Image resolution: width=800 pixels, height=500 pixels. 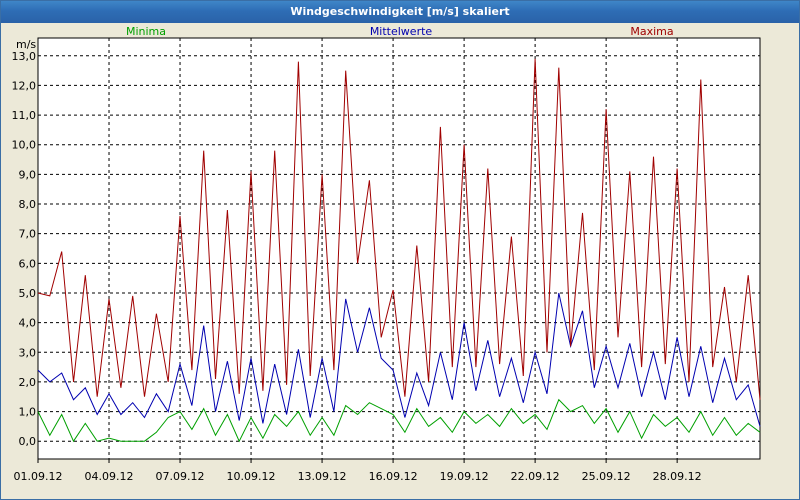 What do you see at coordinates (28, 204) in the screenshot?
I see `y-tick-label: 8,0` at bounding box center [28, 204].